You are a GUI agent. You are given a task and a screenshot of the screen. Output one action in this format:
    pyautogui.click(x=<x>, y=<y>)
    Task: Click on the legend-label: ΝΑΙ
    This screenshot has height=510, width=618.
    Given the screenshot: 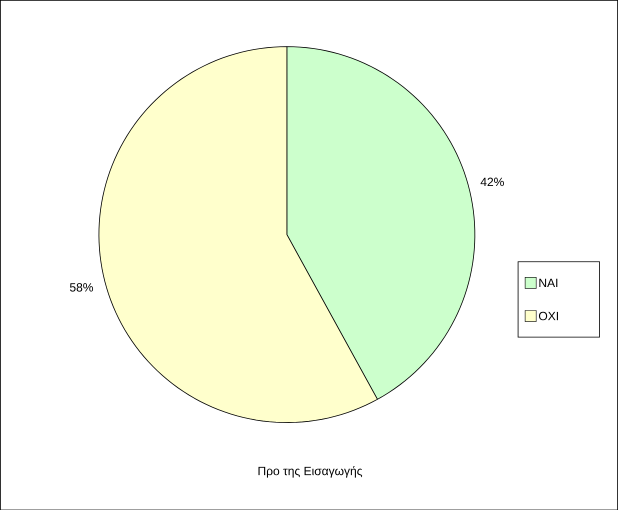 What is the action you would take?
    pyautogui.click(x=548, y=282)
    